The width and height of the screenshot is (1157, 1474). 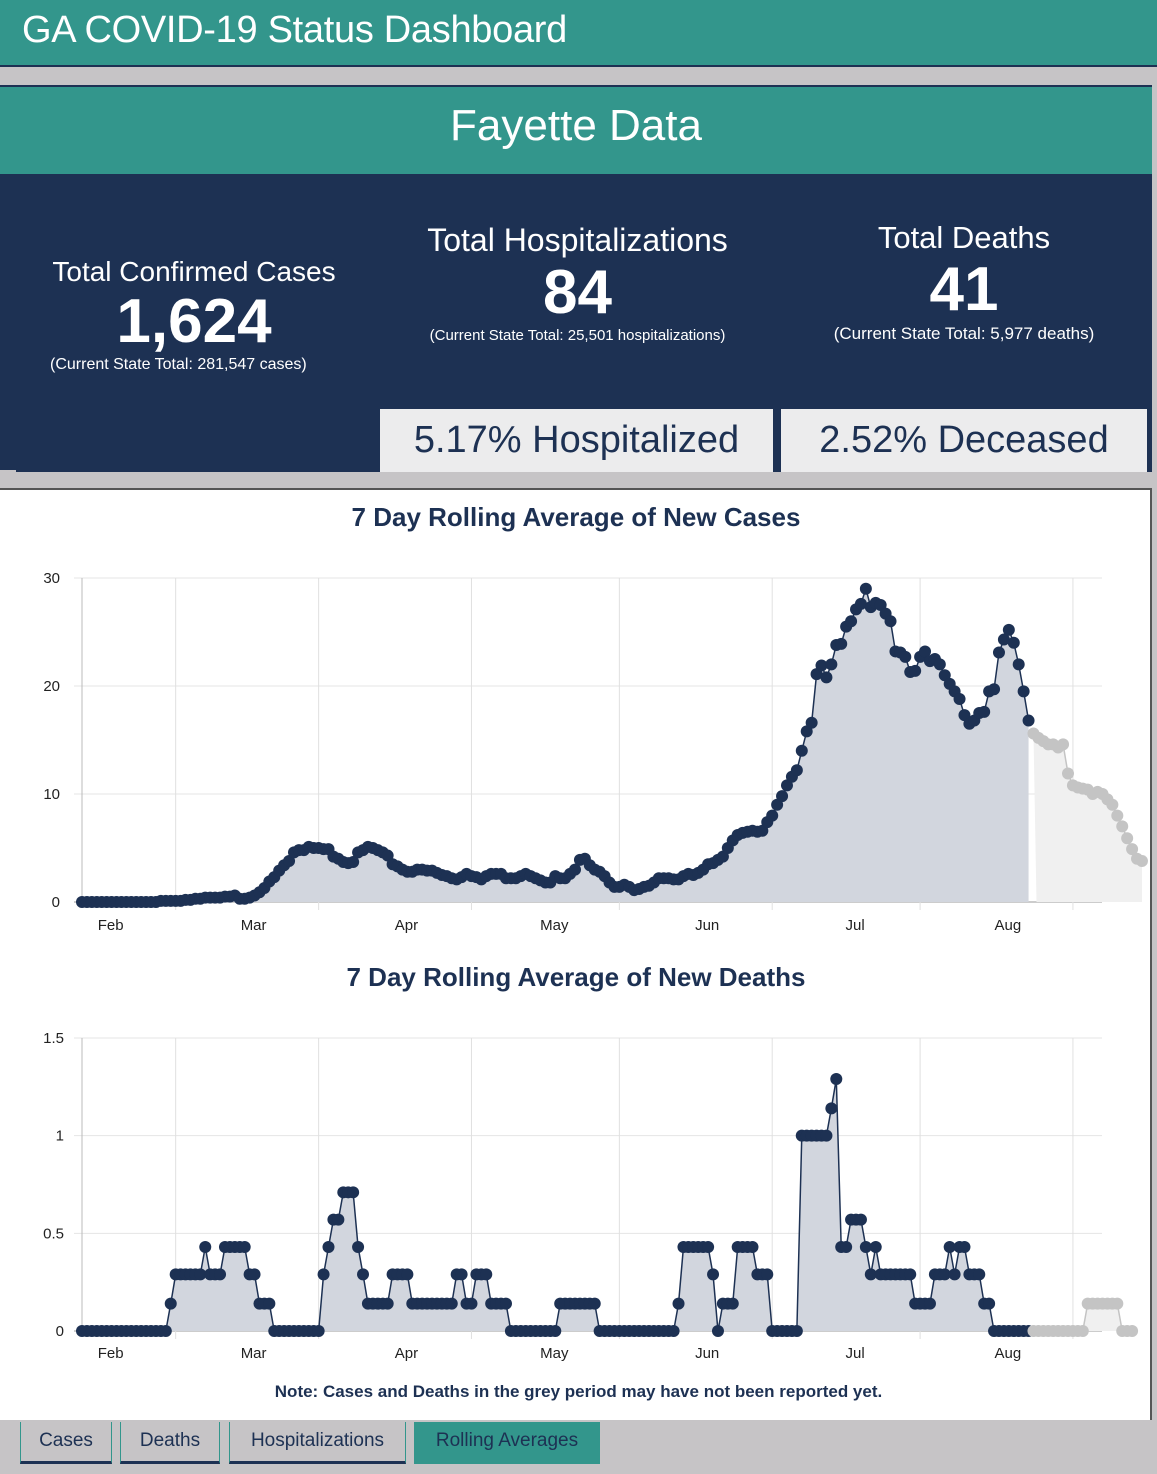 What do you see at coordinates (1008, 1353) in the screenshot?
I see `deaths-x-tick-label: Aug` at bounding box center [1008, 1353].